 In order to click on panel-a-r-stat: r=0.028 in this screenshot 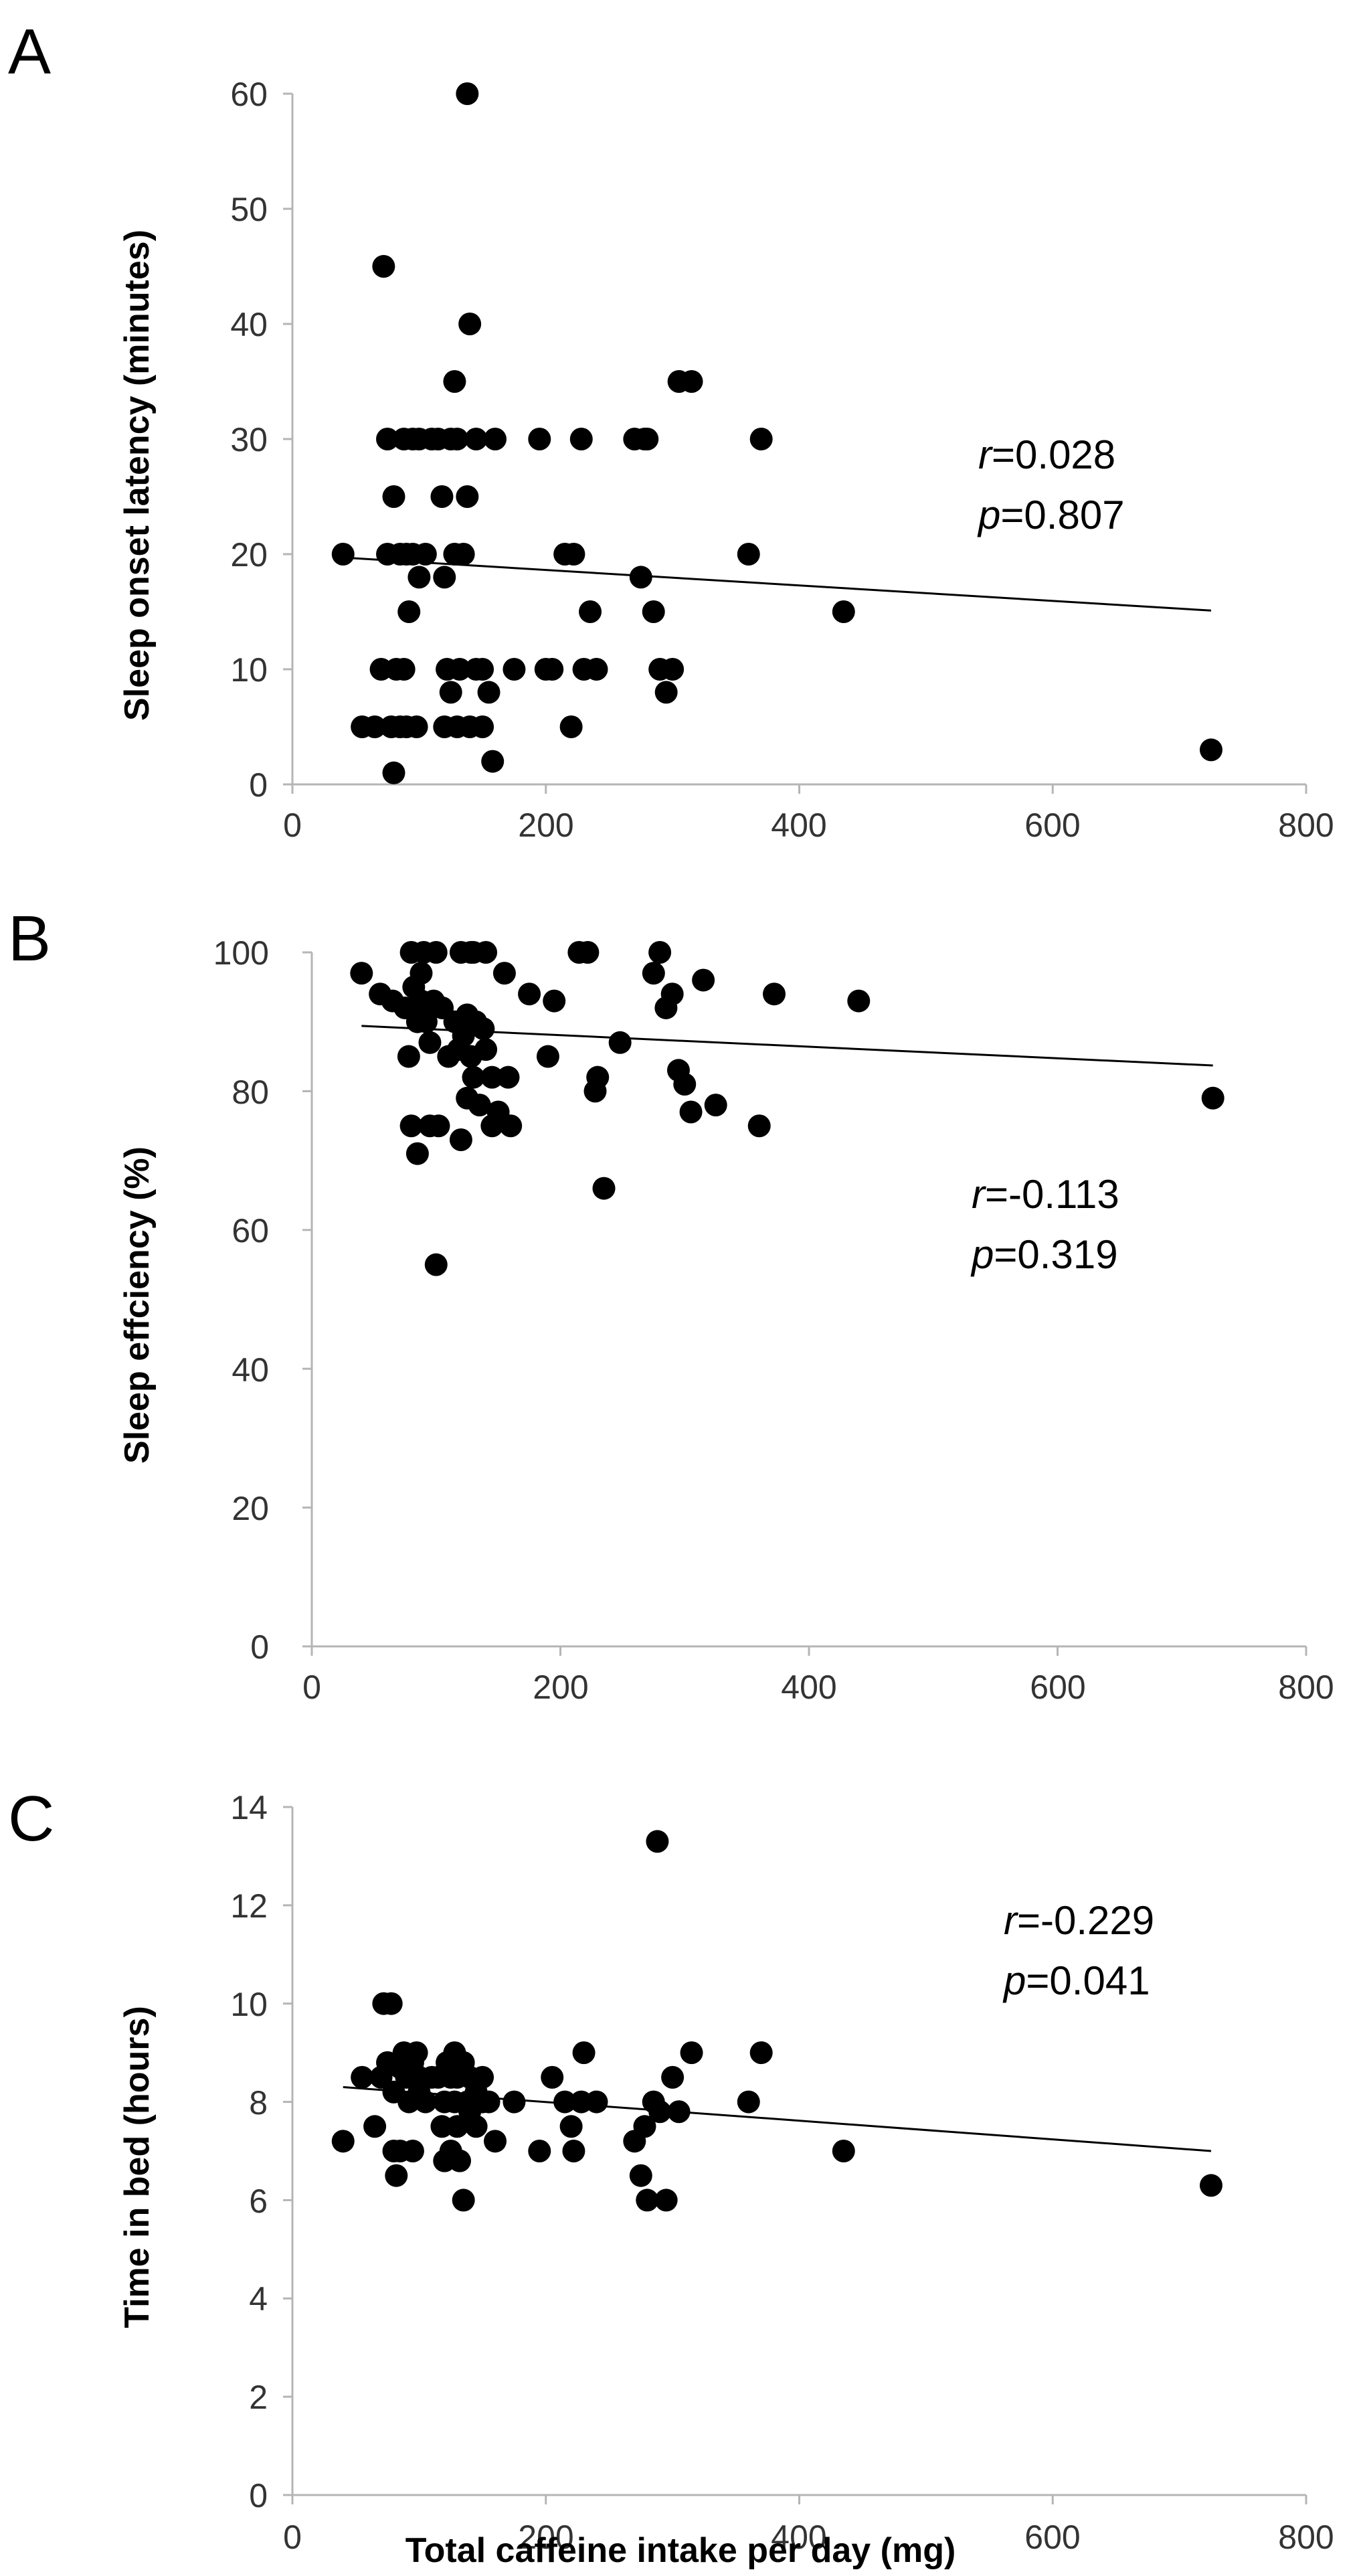, I will do `click(1046, 454)`.